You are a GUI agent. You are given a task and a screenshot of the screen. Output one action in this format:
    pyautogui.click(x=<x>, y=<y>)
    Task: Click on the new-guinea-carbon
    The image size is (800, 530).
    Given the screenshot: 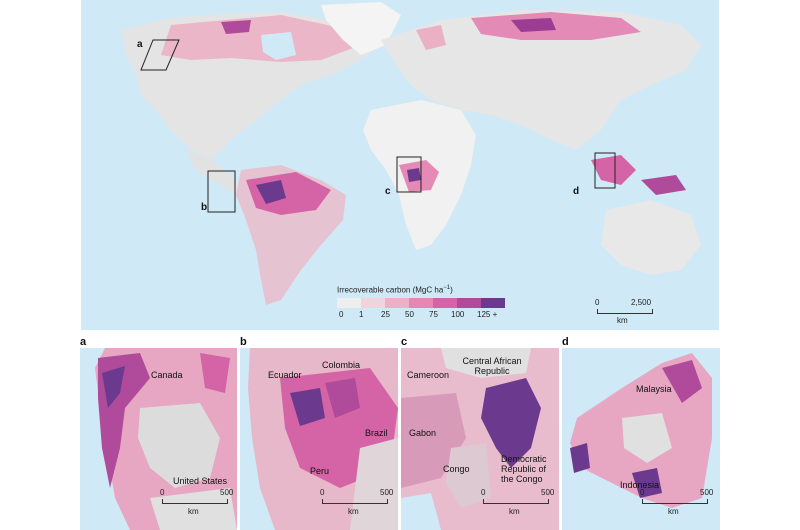 What is the action you would take?
    pyautogui.click(x=663, y=185)
    